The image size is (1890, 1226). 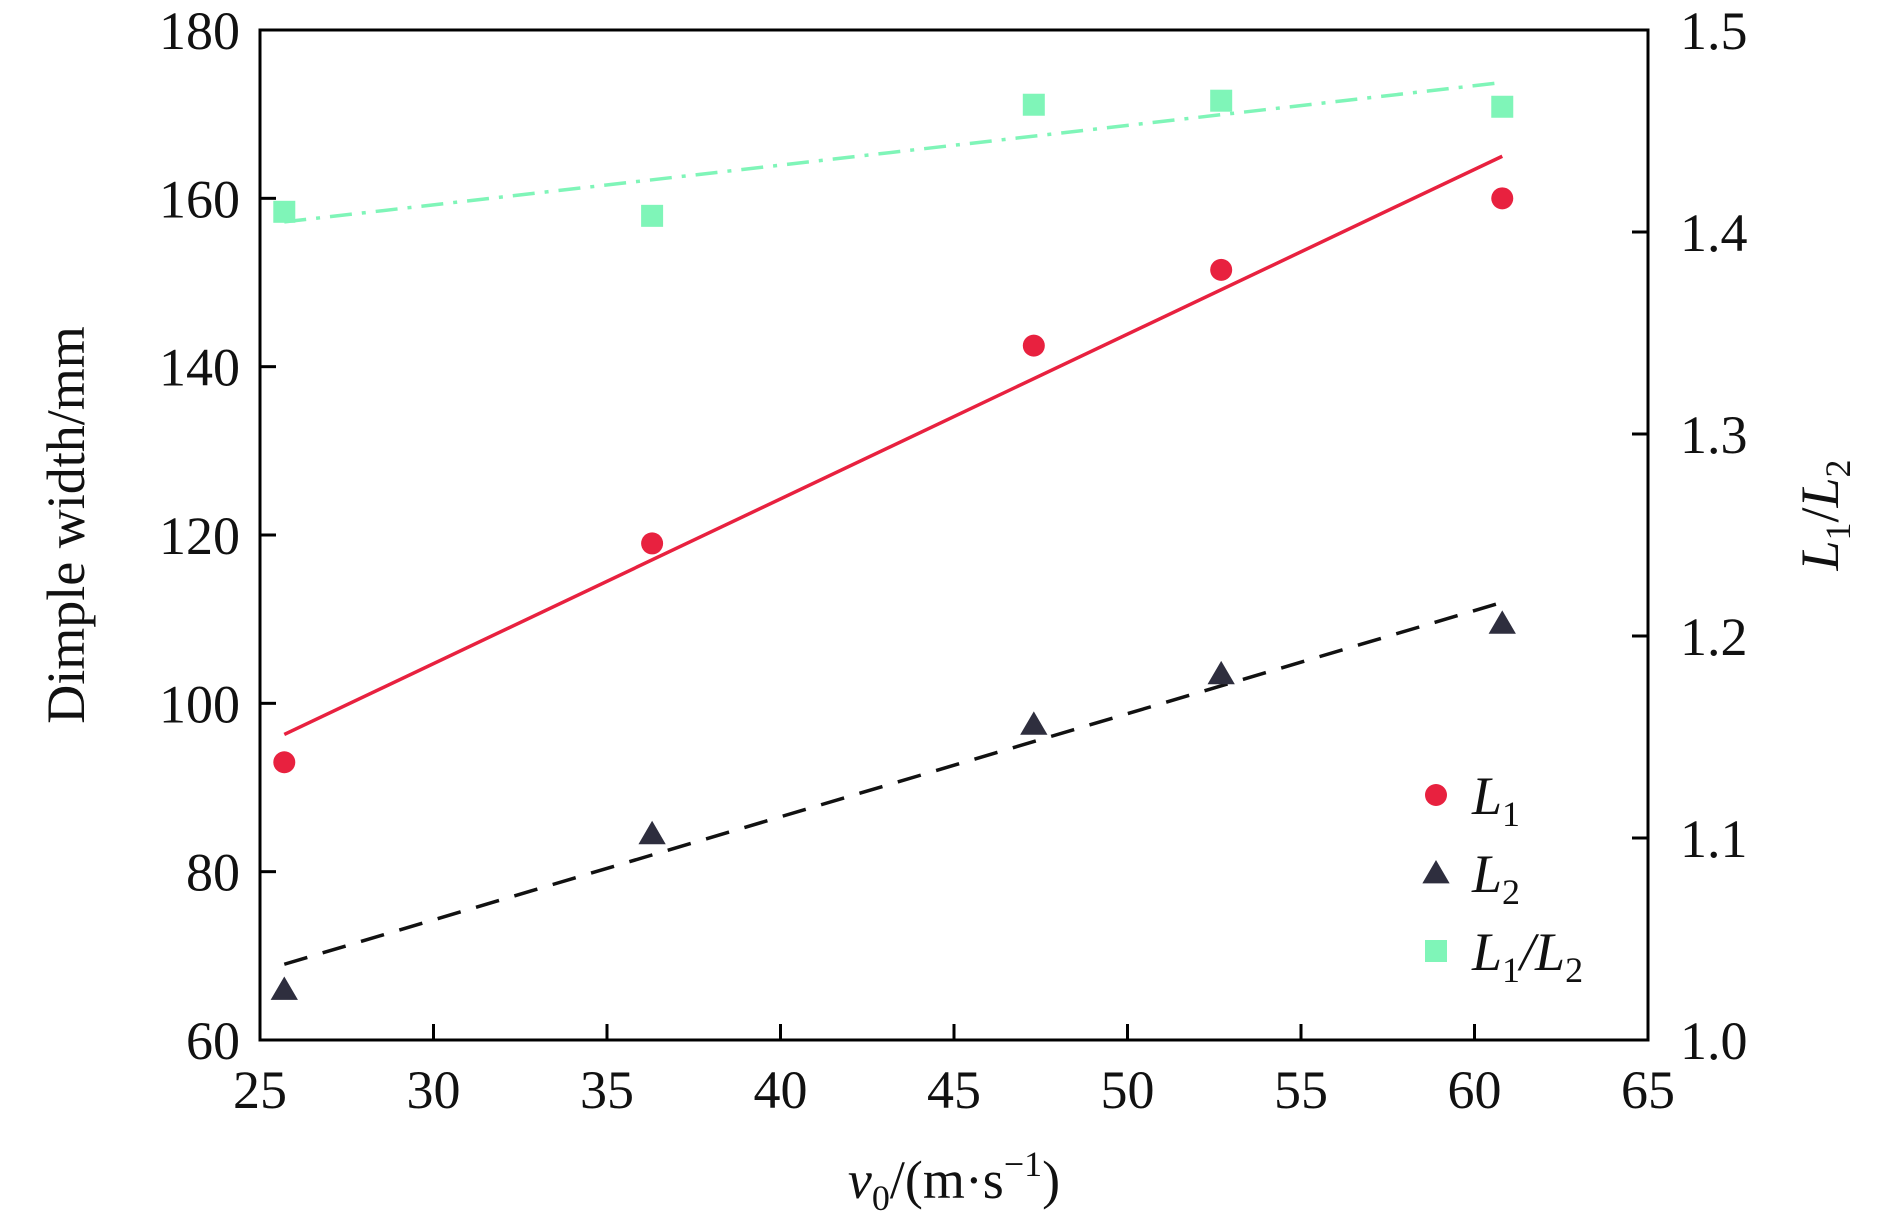 I want to click on y-left-tick-label: 60, so click(x=213, y=1041).